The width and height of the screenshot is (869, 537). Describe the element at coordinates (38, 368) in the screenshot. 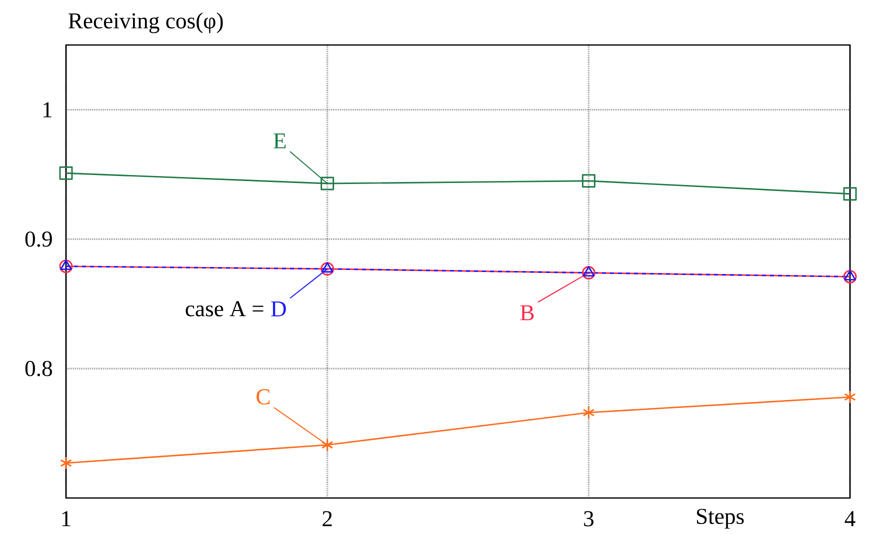

I see `y-tick-label: 0.8` at that location.